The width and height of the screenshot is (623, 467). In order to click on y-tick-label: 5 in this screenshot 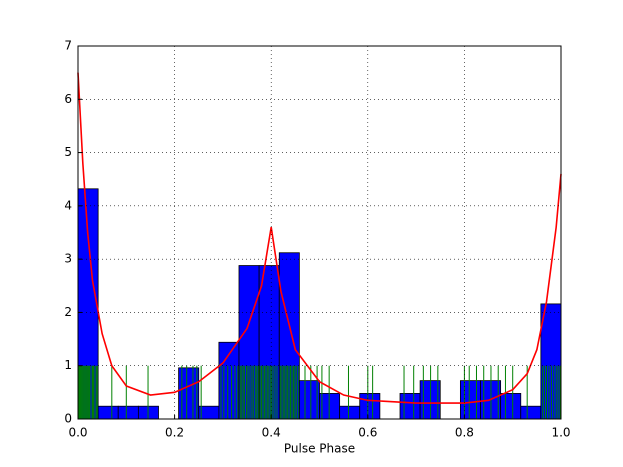, I will do `click(68, 152)`.